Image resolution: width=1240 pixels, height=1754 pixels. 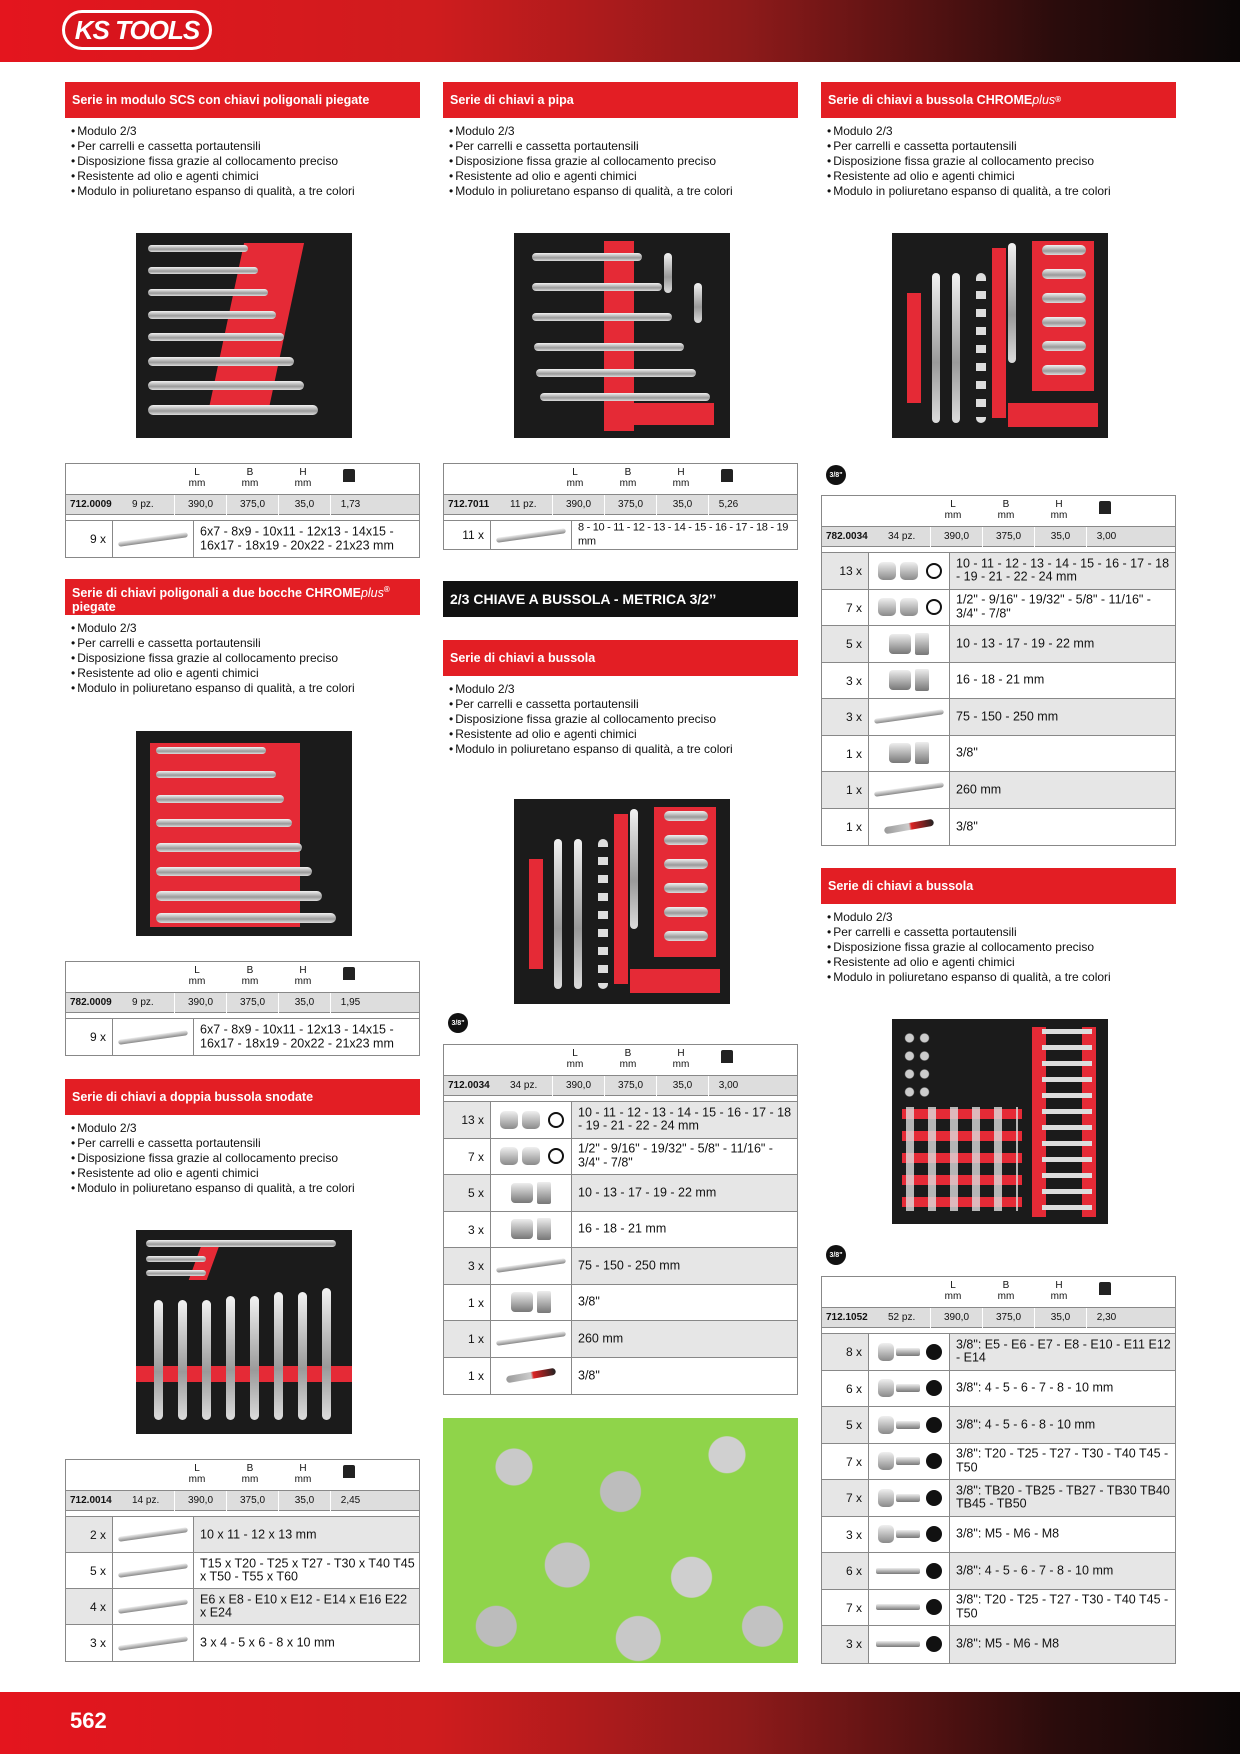 I want to click on cell-pcs: 14 pz., so click(x=146, y=1500).